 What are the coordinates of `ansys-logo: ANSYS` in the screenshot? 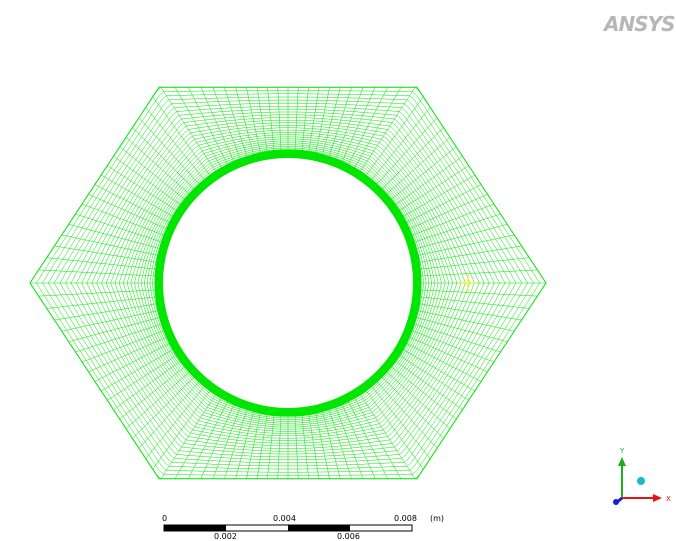 It's located at (640, 24).